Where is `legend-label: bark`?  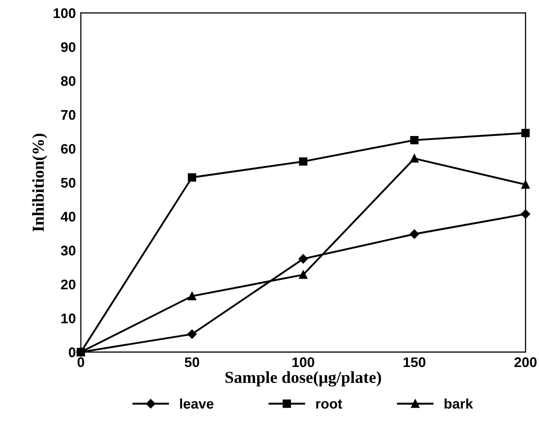
legend-label: bark is located at coordinates (459, 403).